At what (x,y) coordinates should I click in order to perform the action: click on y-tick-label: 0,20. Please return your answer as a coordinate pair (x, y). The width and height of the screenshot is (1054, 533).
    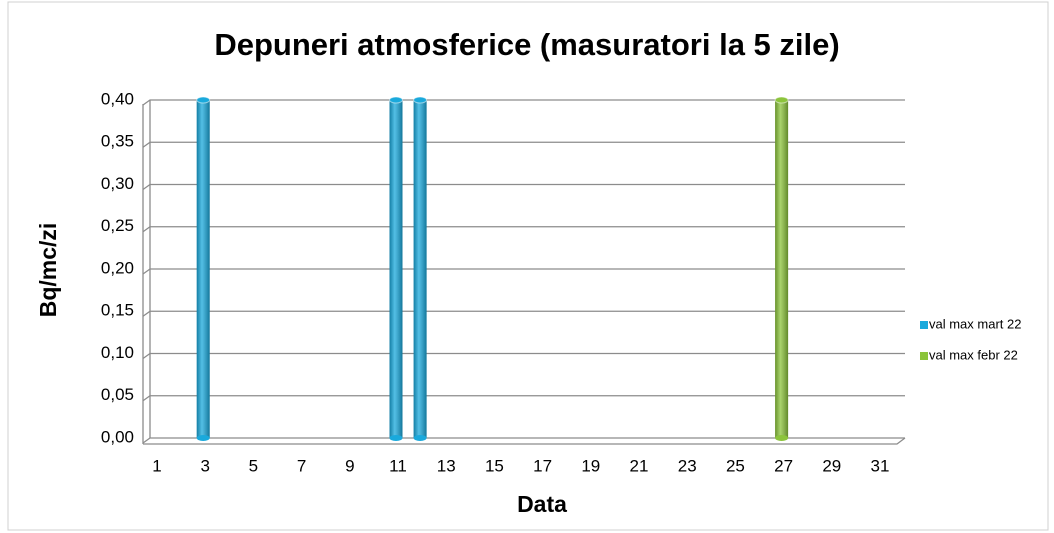
    Looking at the image, I should click on (117, 267).